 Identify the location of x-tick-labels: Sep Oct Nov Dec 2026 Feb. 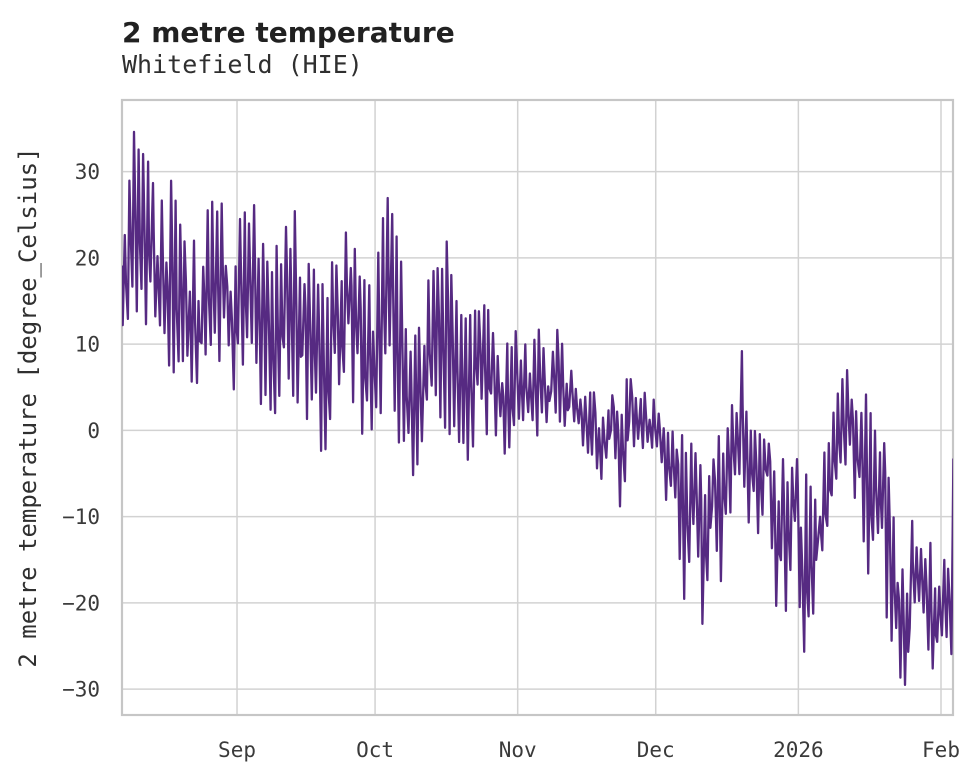
(589, 750).